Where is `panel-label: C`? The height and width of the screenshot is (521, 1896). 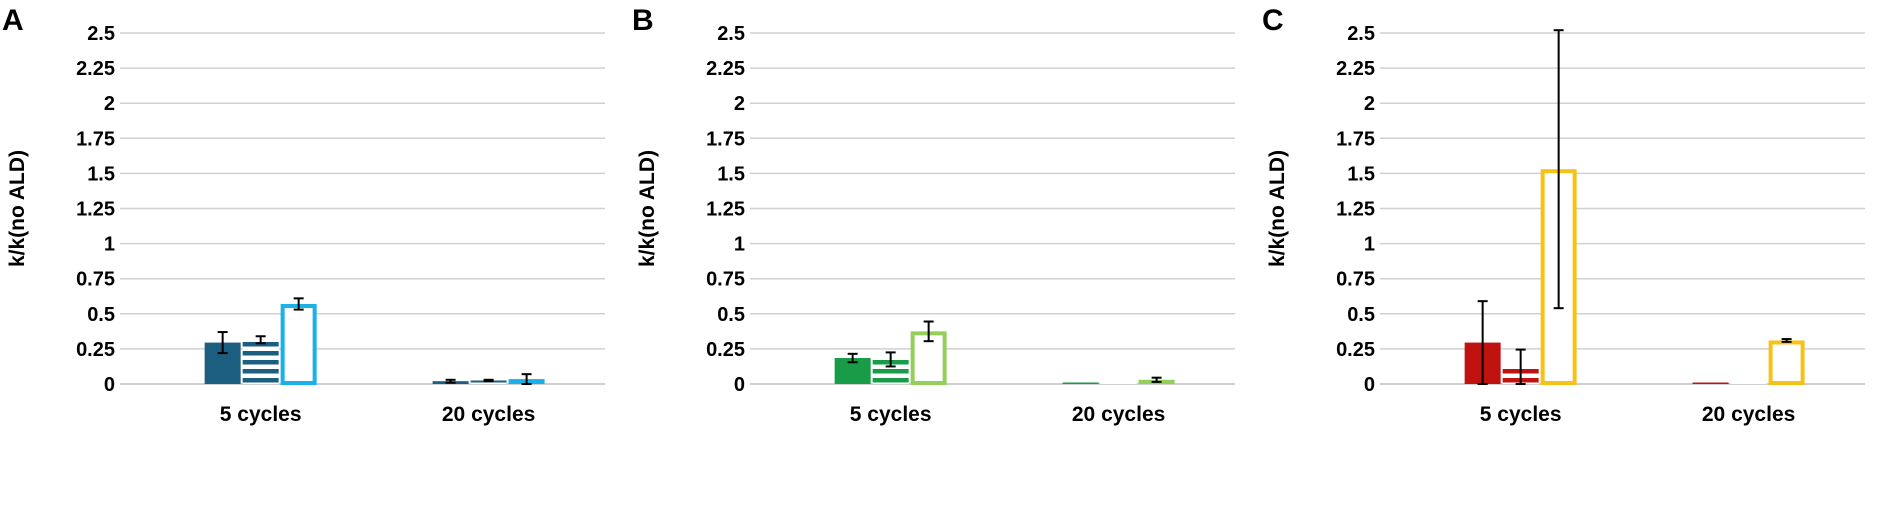
panel-label: C is located at coordinates (1273, 20).